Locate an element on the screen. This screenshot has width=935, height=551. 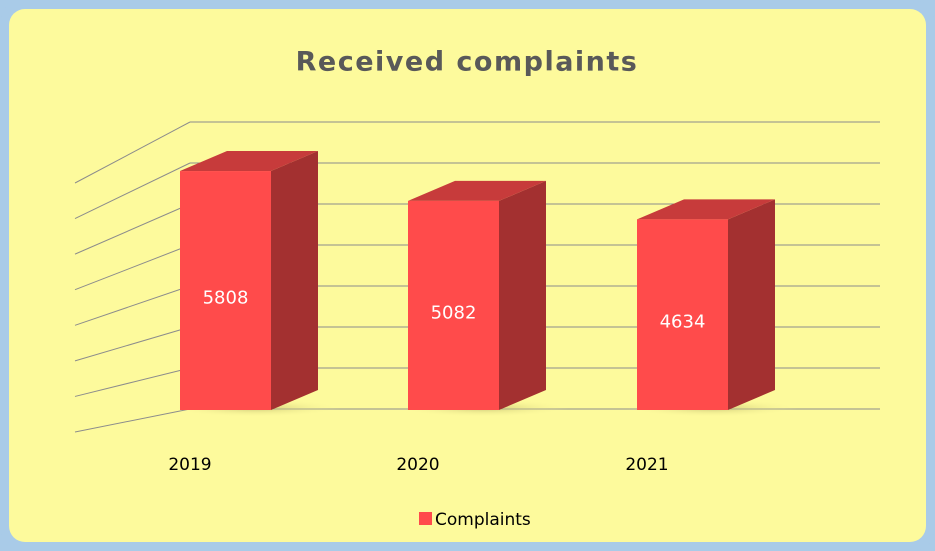
x-tick-label: 2019 is located at coordinates (189, 465).